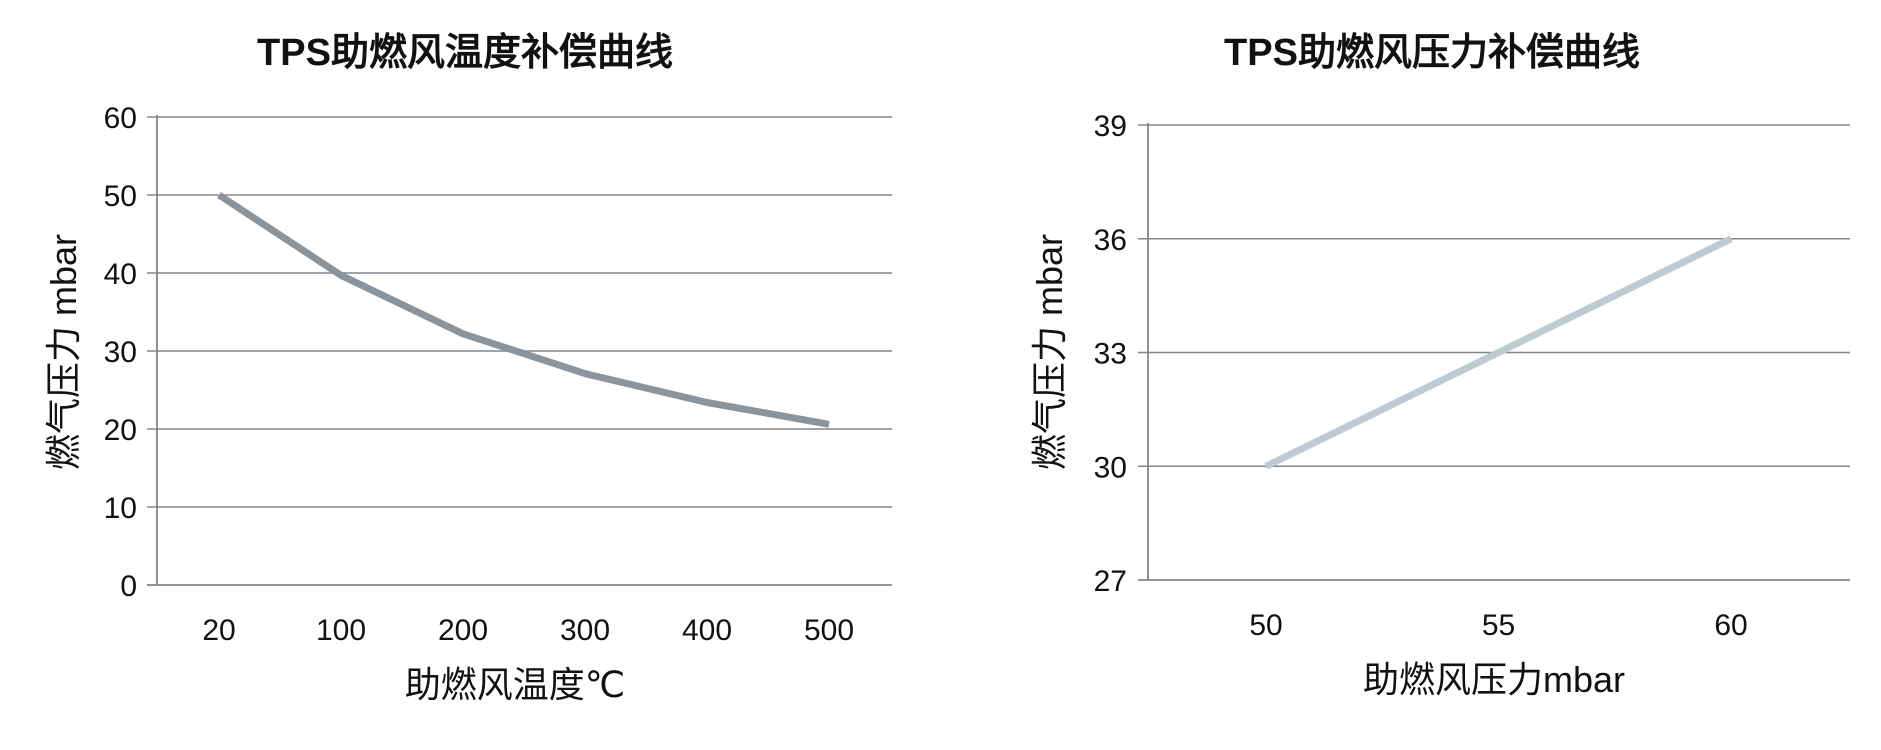  What do you see at coordinates (1110, 240) in the screenshot?
I see `y-tick-label: 36` at bounding box center [1110, 240].